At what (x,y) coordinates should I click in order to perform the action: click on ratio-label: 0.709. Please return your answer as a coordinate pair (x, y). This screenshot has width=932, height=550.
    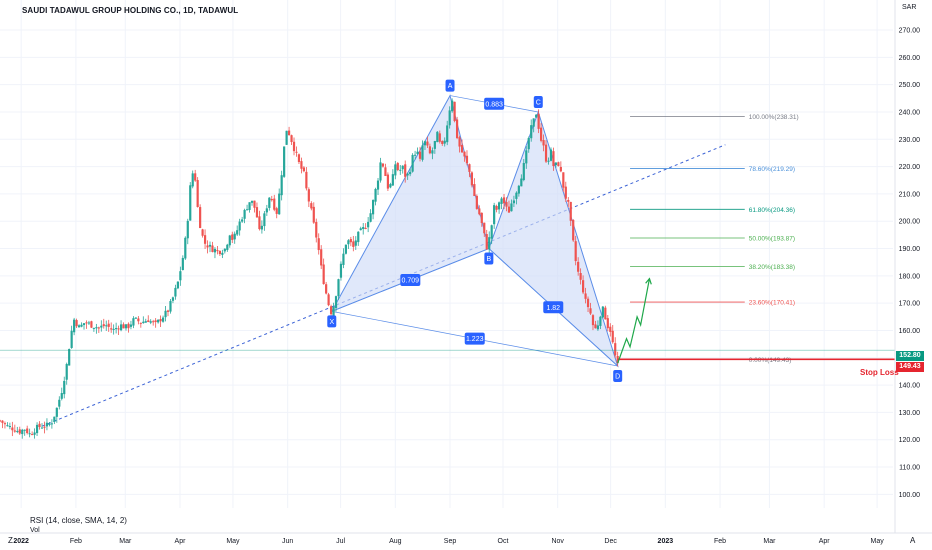
    Looking at the image, I should click on (410, 279).